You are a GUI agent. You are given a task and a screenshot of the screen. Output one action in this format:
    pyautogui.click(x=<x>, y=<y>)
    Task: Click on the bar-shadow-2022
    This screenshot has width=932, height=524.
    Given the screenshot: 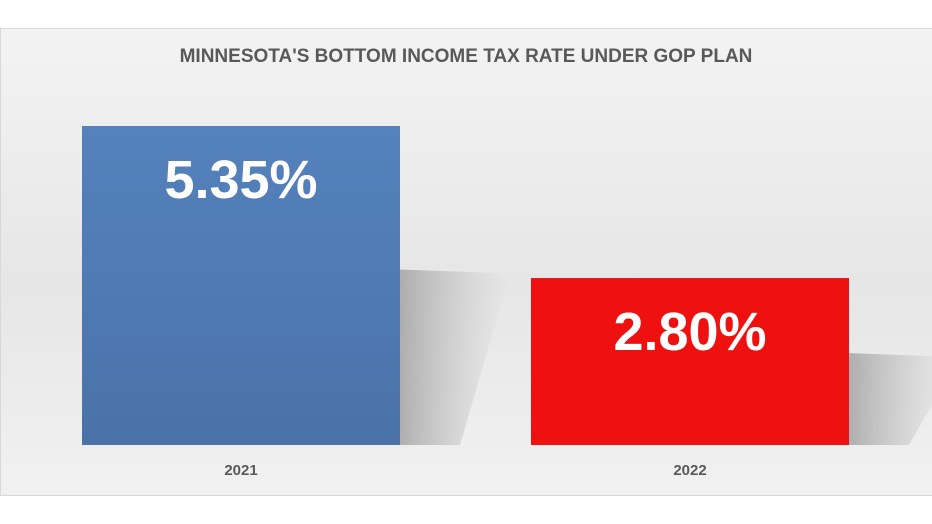 What is the action you would take?
    pyautogui.click(x=890, y=399)
    